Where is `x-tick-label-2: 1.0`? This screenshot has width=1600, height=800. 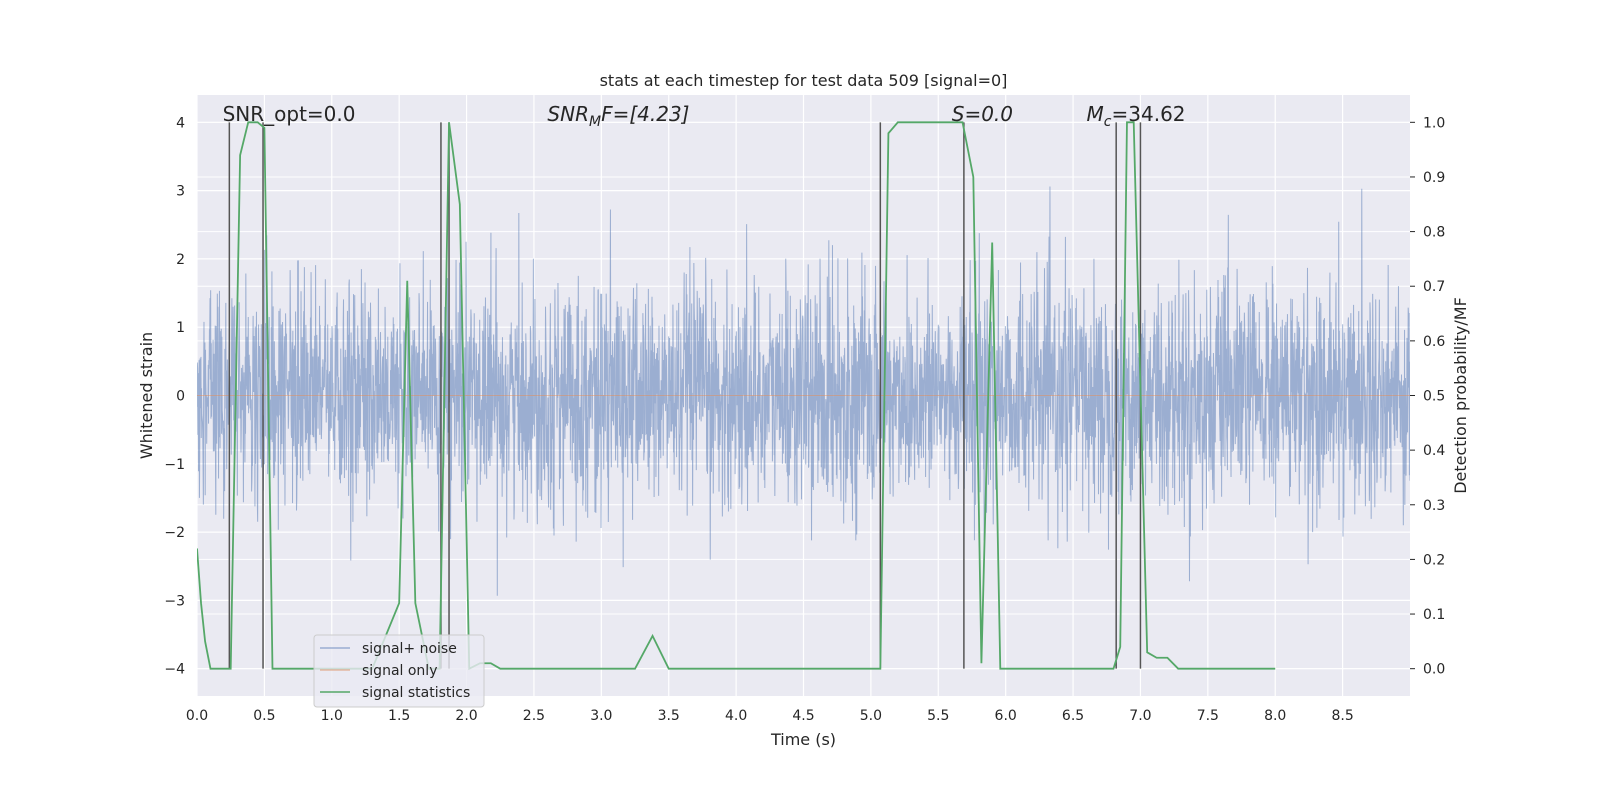
x-tick-label-2: 1.0 is located at coordinates (332, 716).